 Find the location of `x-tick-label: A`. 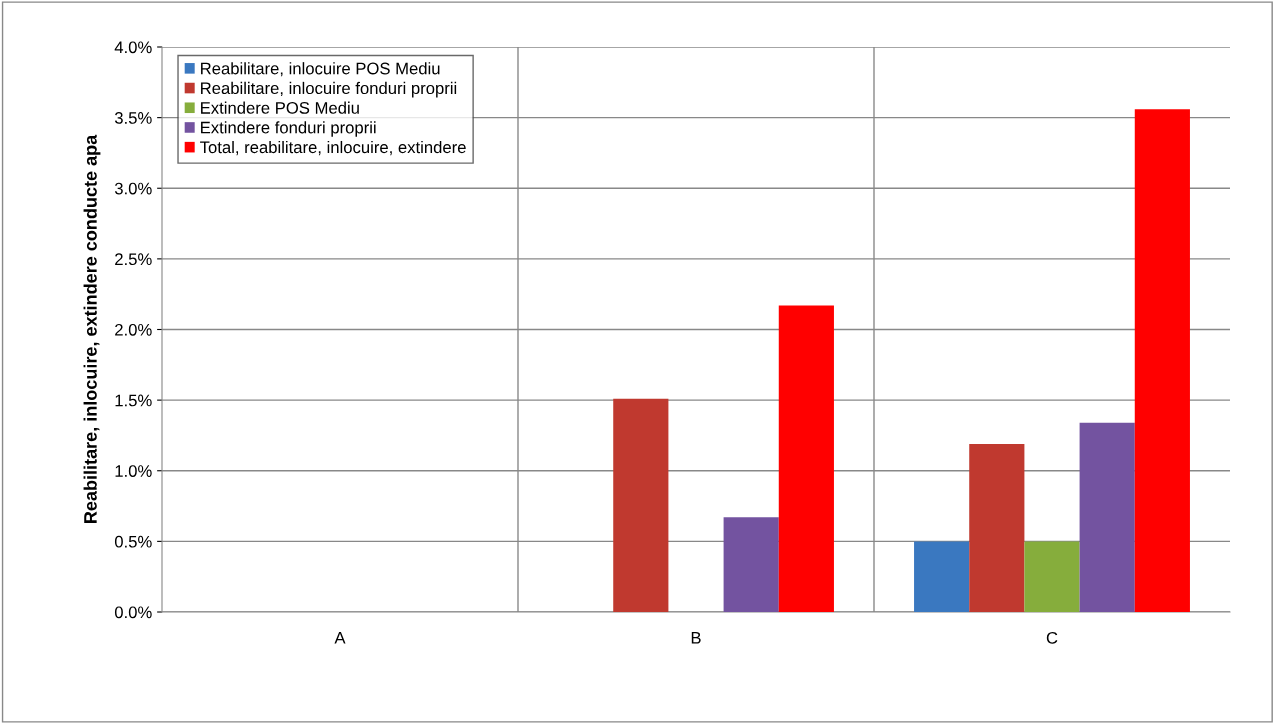

x-tick-label: A is located at coordinates (340, 638).